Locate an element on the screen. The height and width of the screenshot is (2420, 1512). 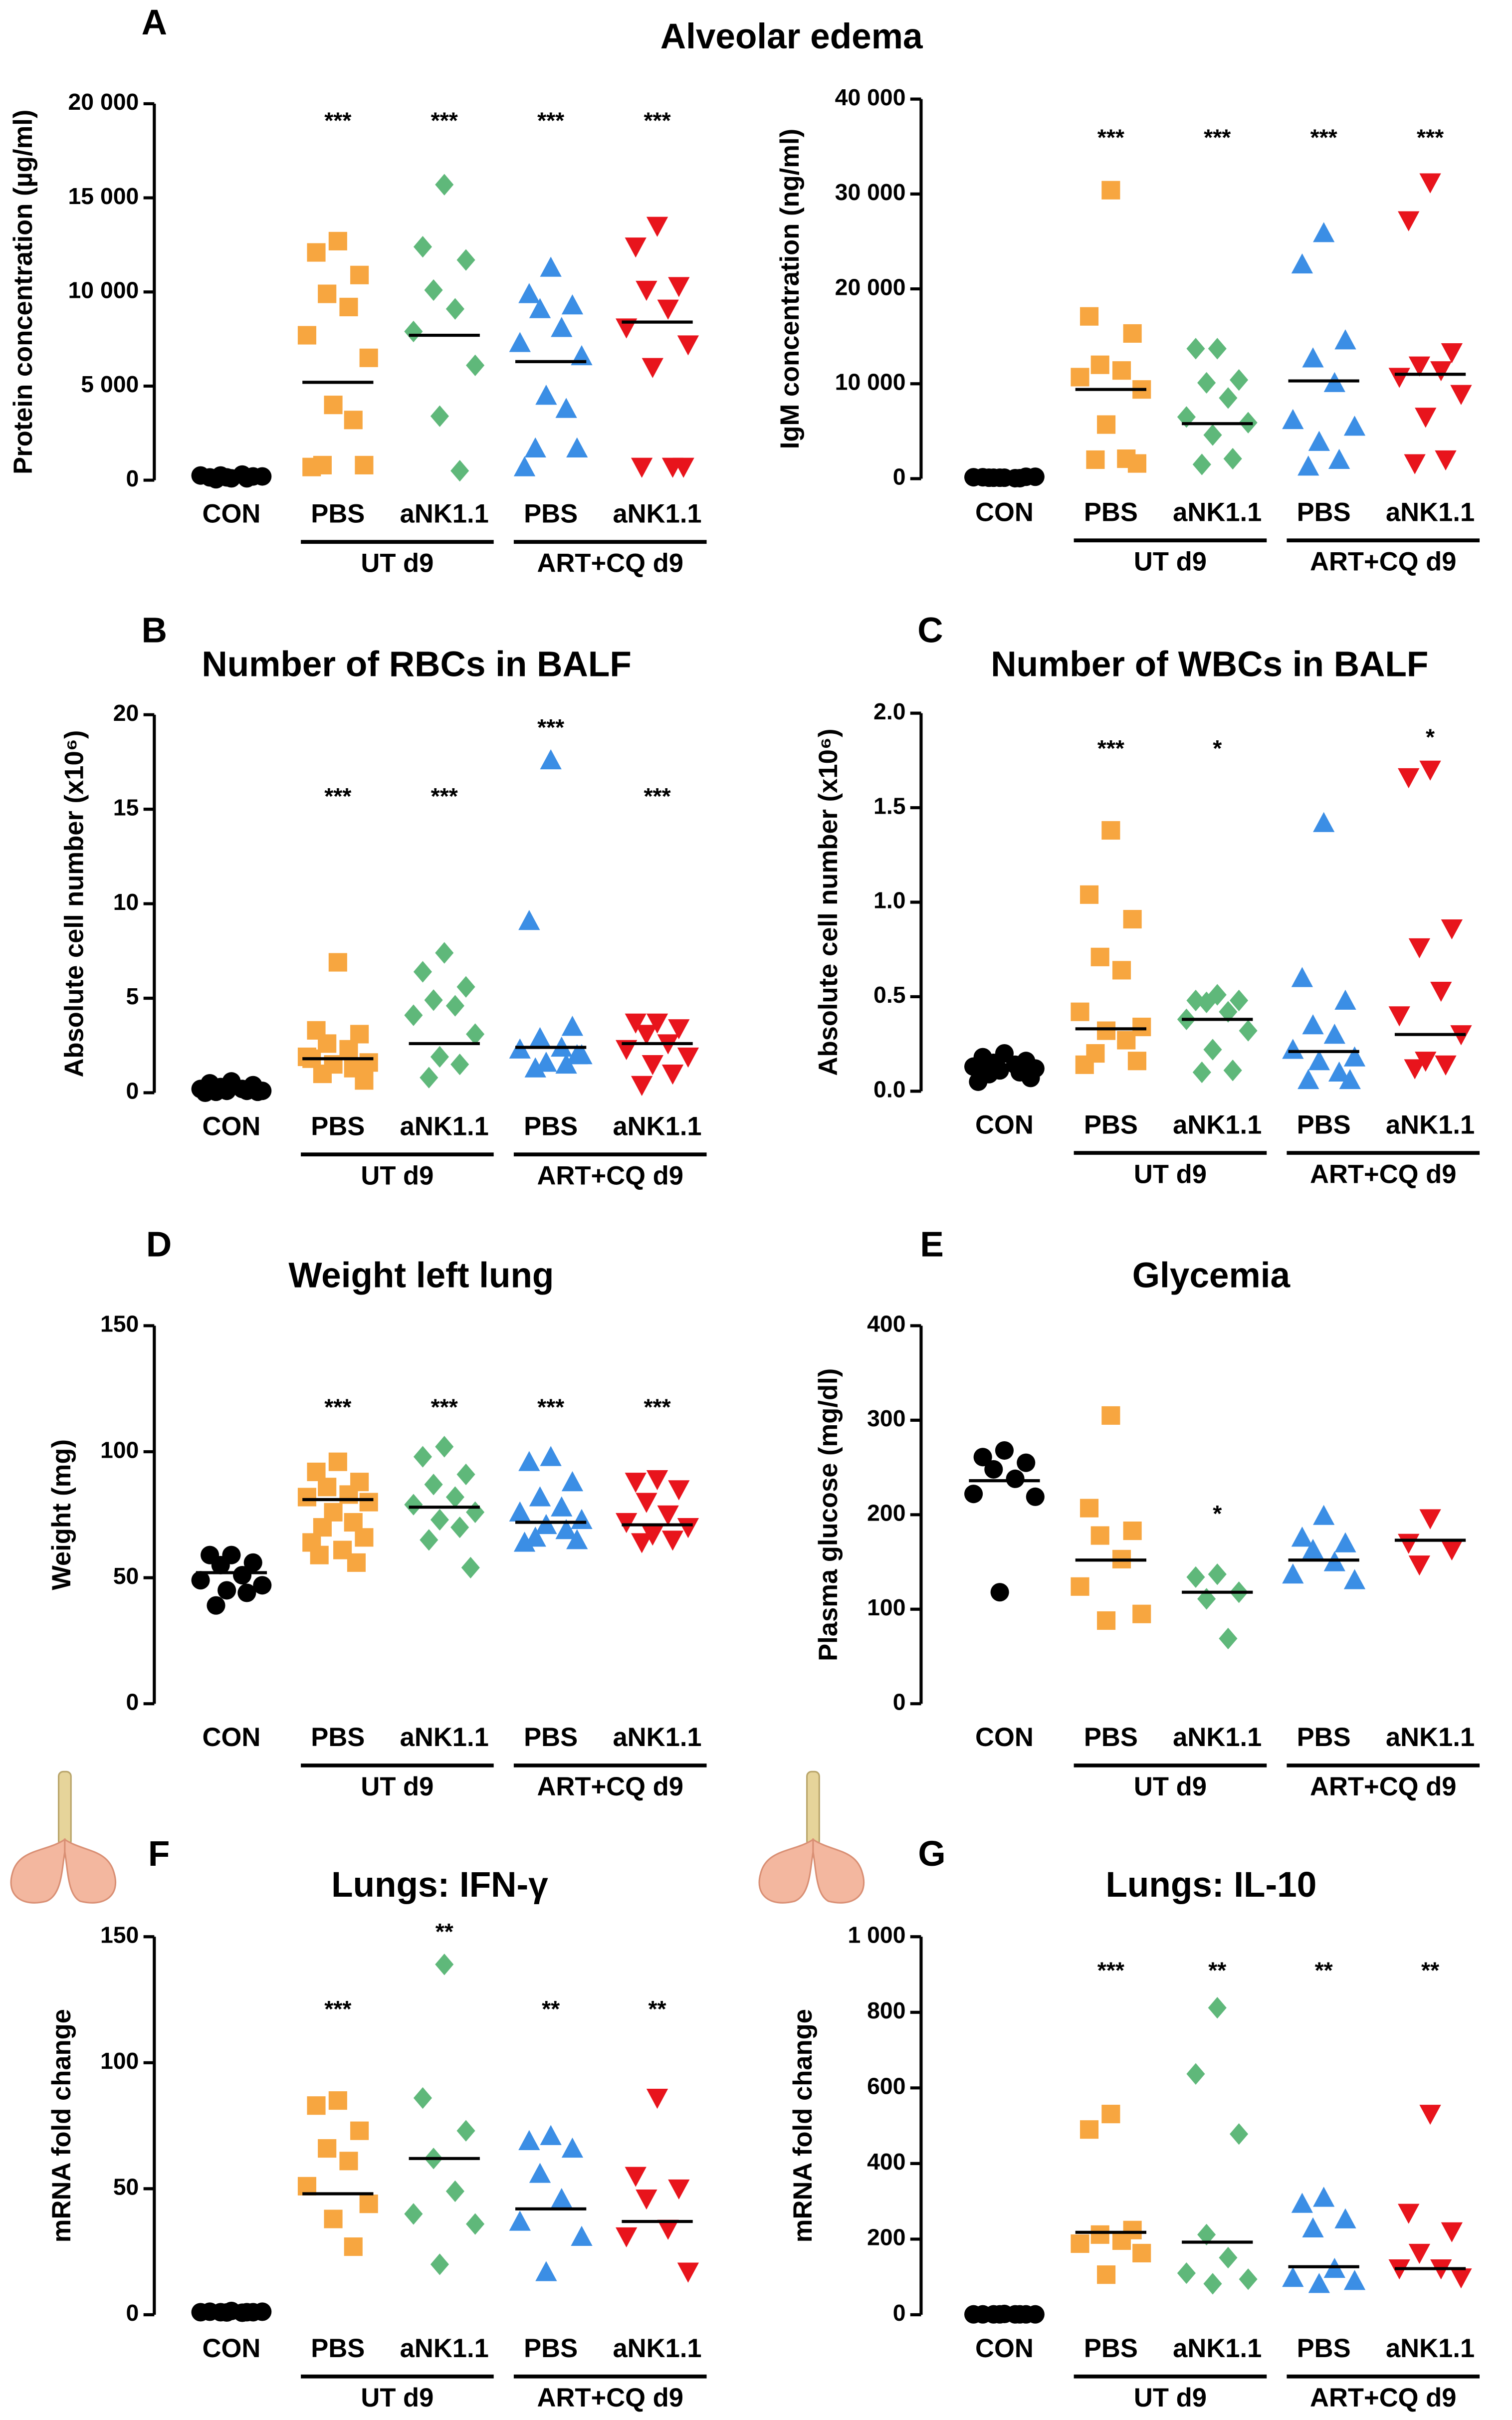
panel-label: C is located at coordinates (930, 631).